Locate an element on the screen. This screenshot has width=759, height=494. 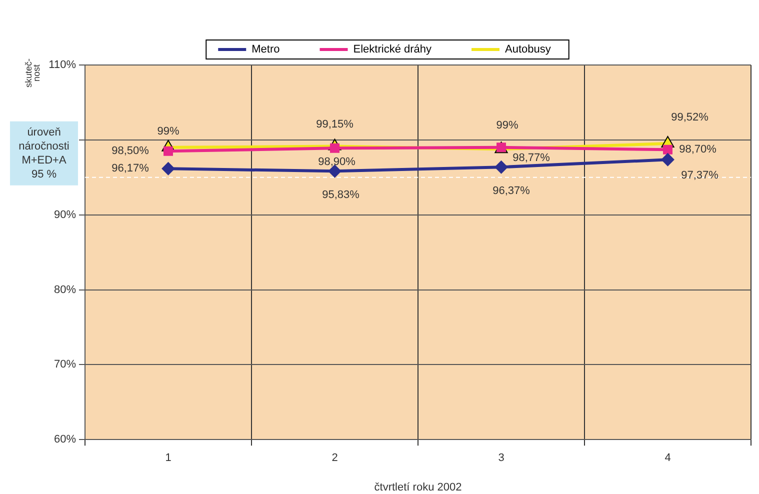
data-label: 98,77% is located at coordinates (531, 158).